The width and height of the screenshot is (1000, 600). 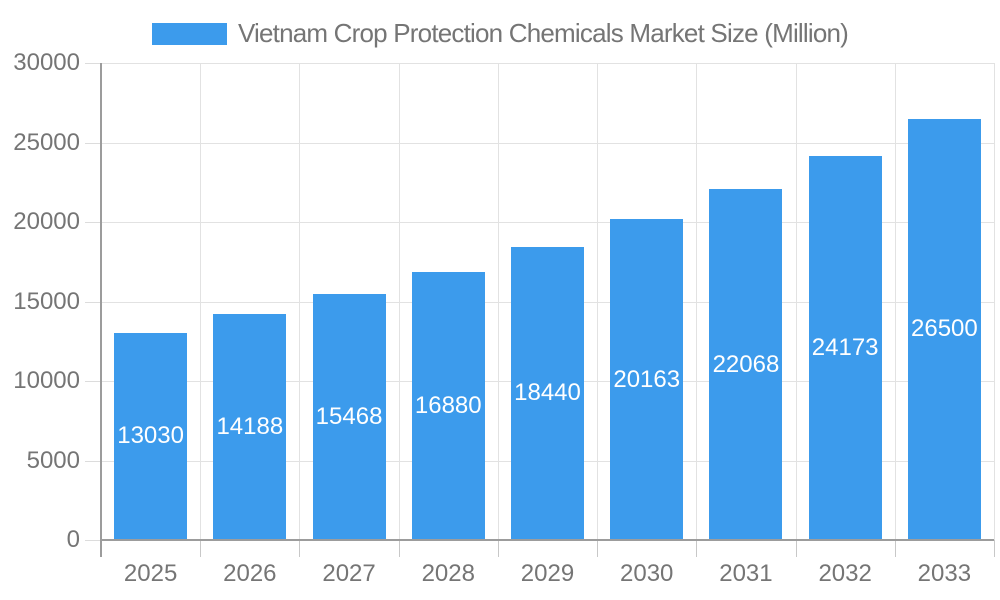 I want to click on bar-value-label: 26500, so click(x=944, y=329).